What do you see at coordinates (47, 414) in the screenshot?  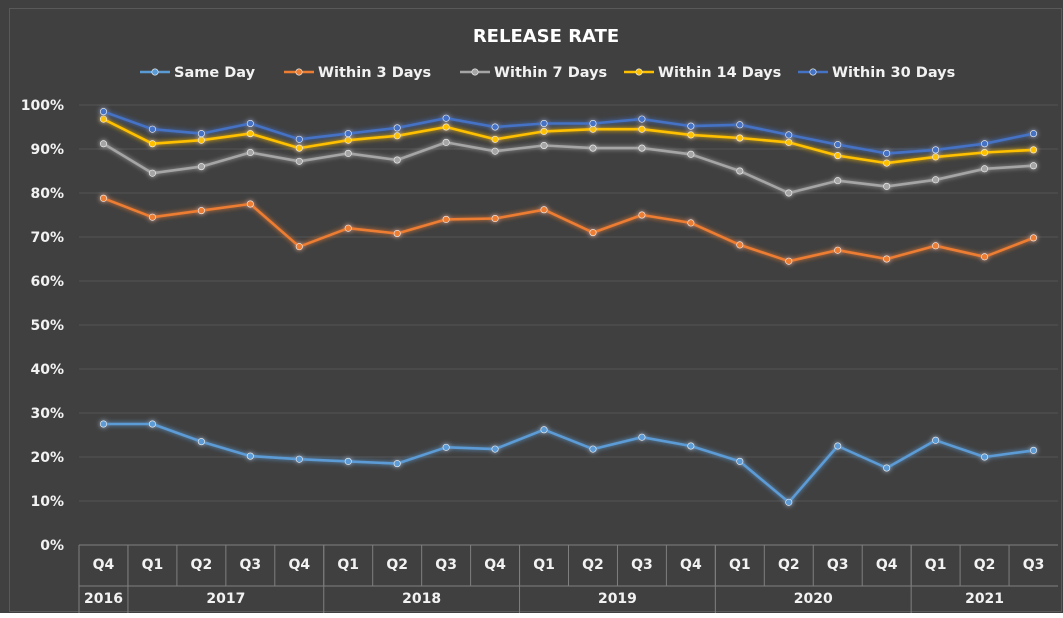 I see `y-tick-label: 30%` at bounding box center [47, 414].